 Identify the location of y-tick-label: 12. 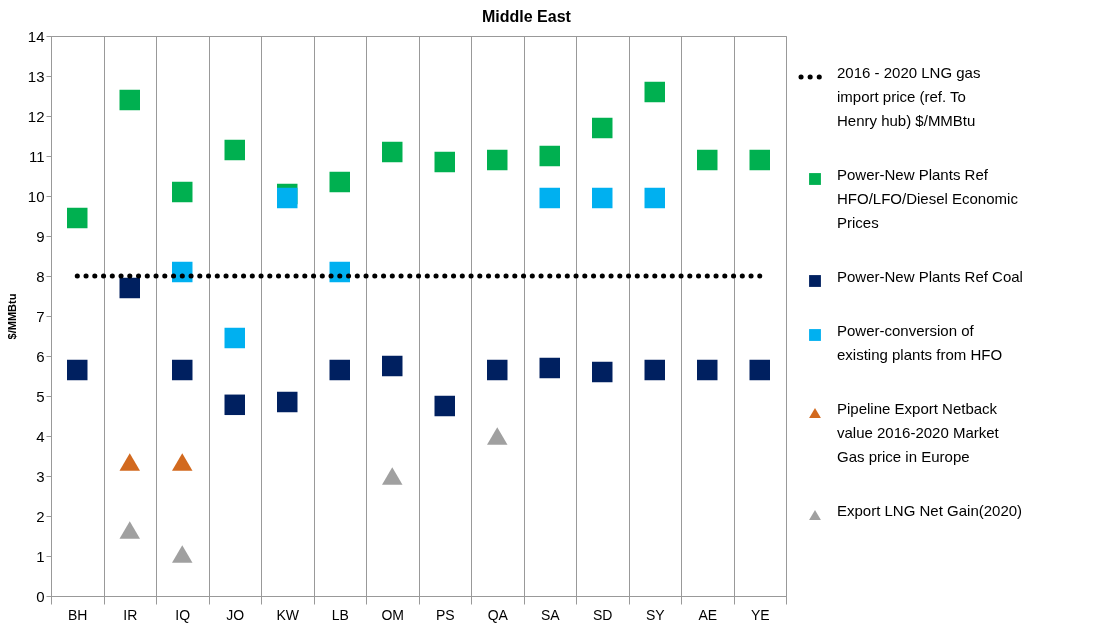
(36, 116).